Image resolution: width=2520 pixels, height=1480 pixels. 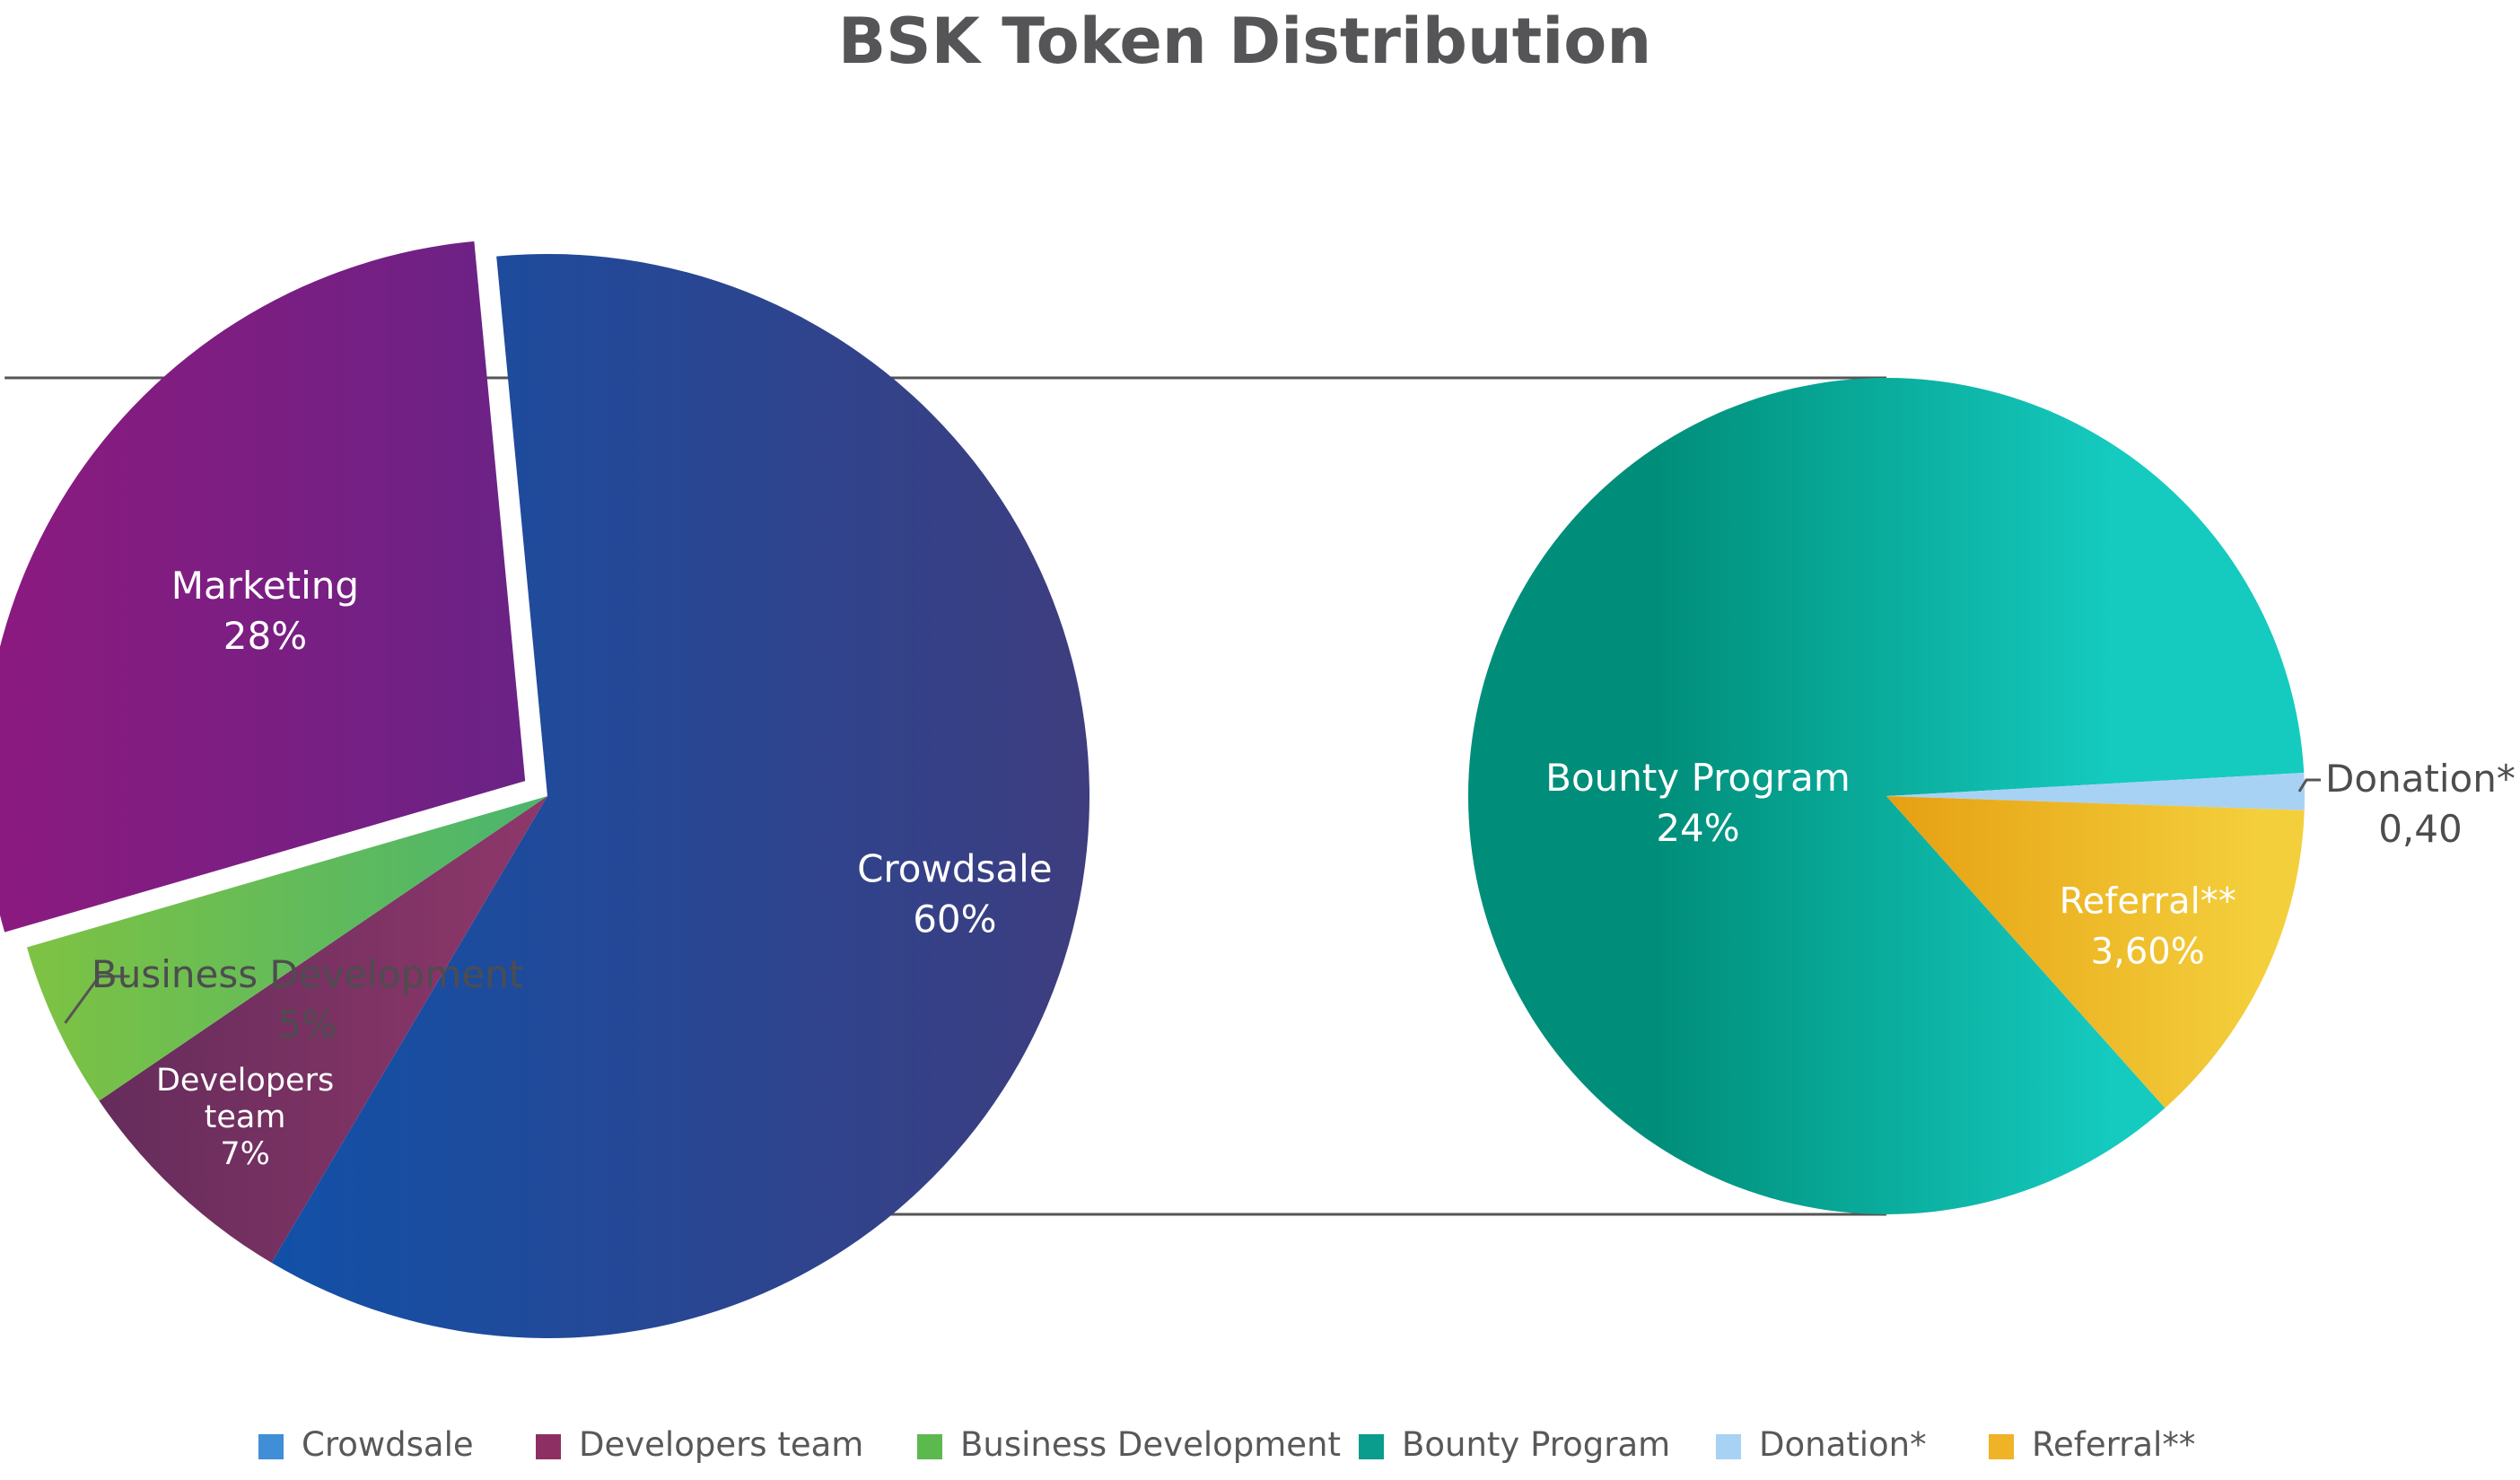 What do you see at coordinates (2420, 829) in the screenshot?
I see `value-label-donation: 0,40` at bounding box center [2420, 829].